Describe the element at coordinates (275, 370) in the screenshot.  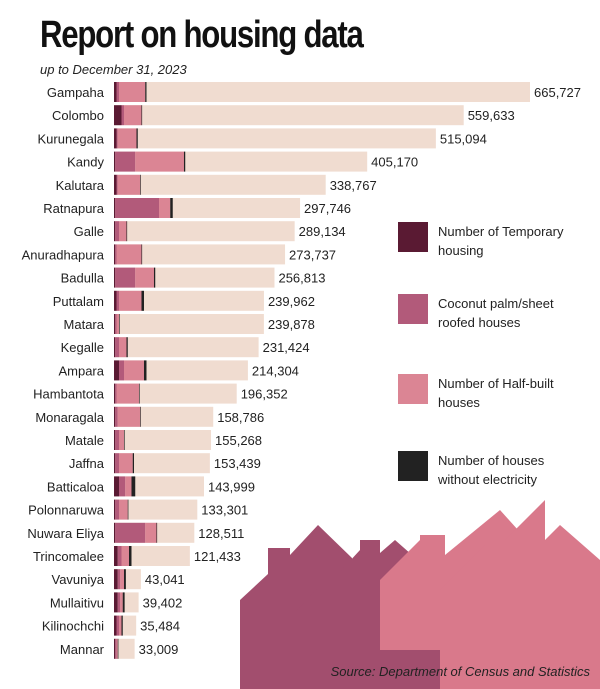
I see `value-label: 214,304` at that location.